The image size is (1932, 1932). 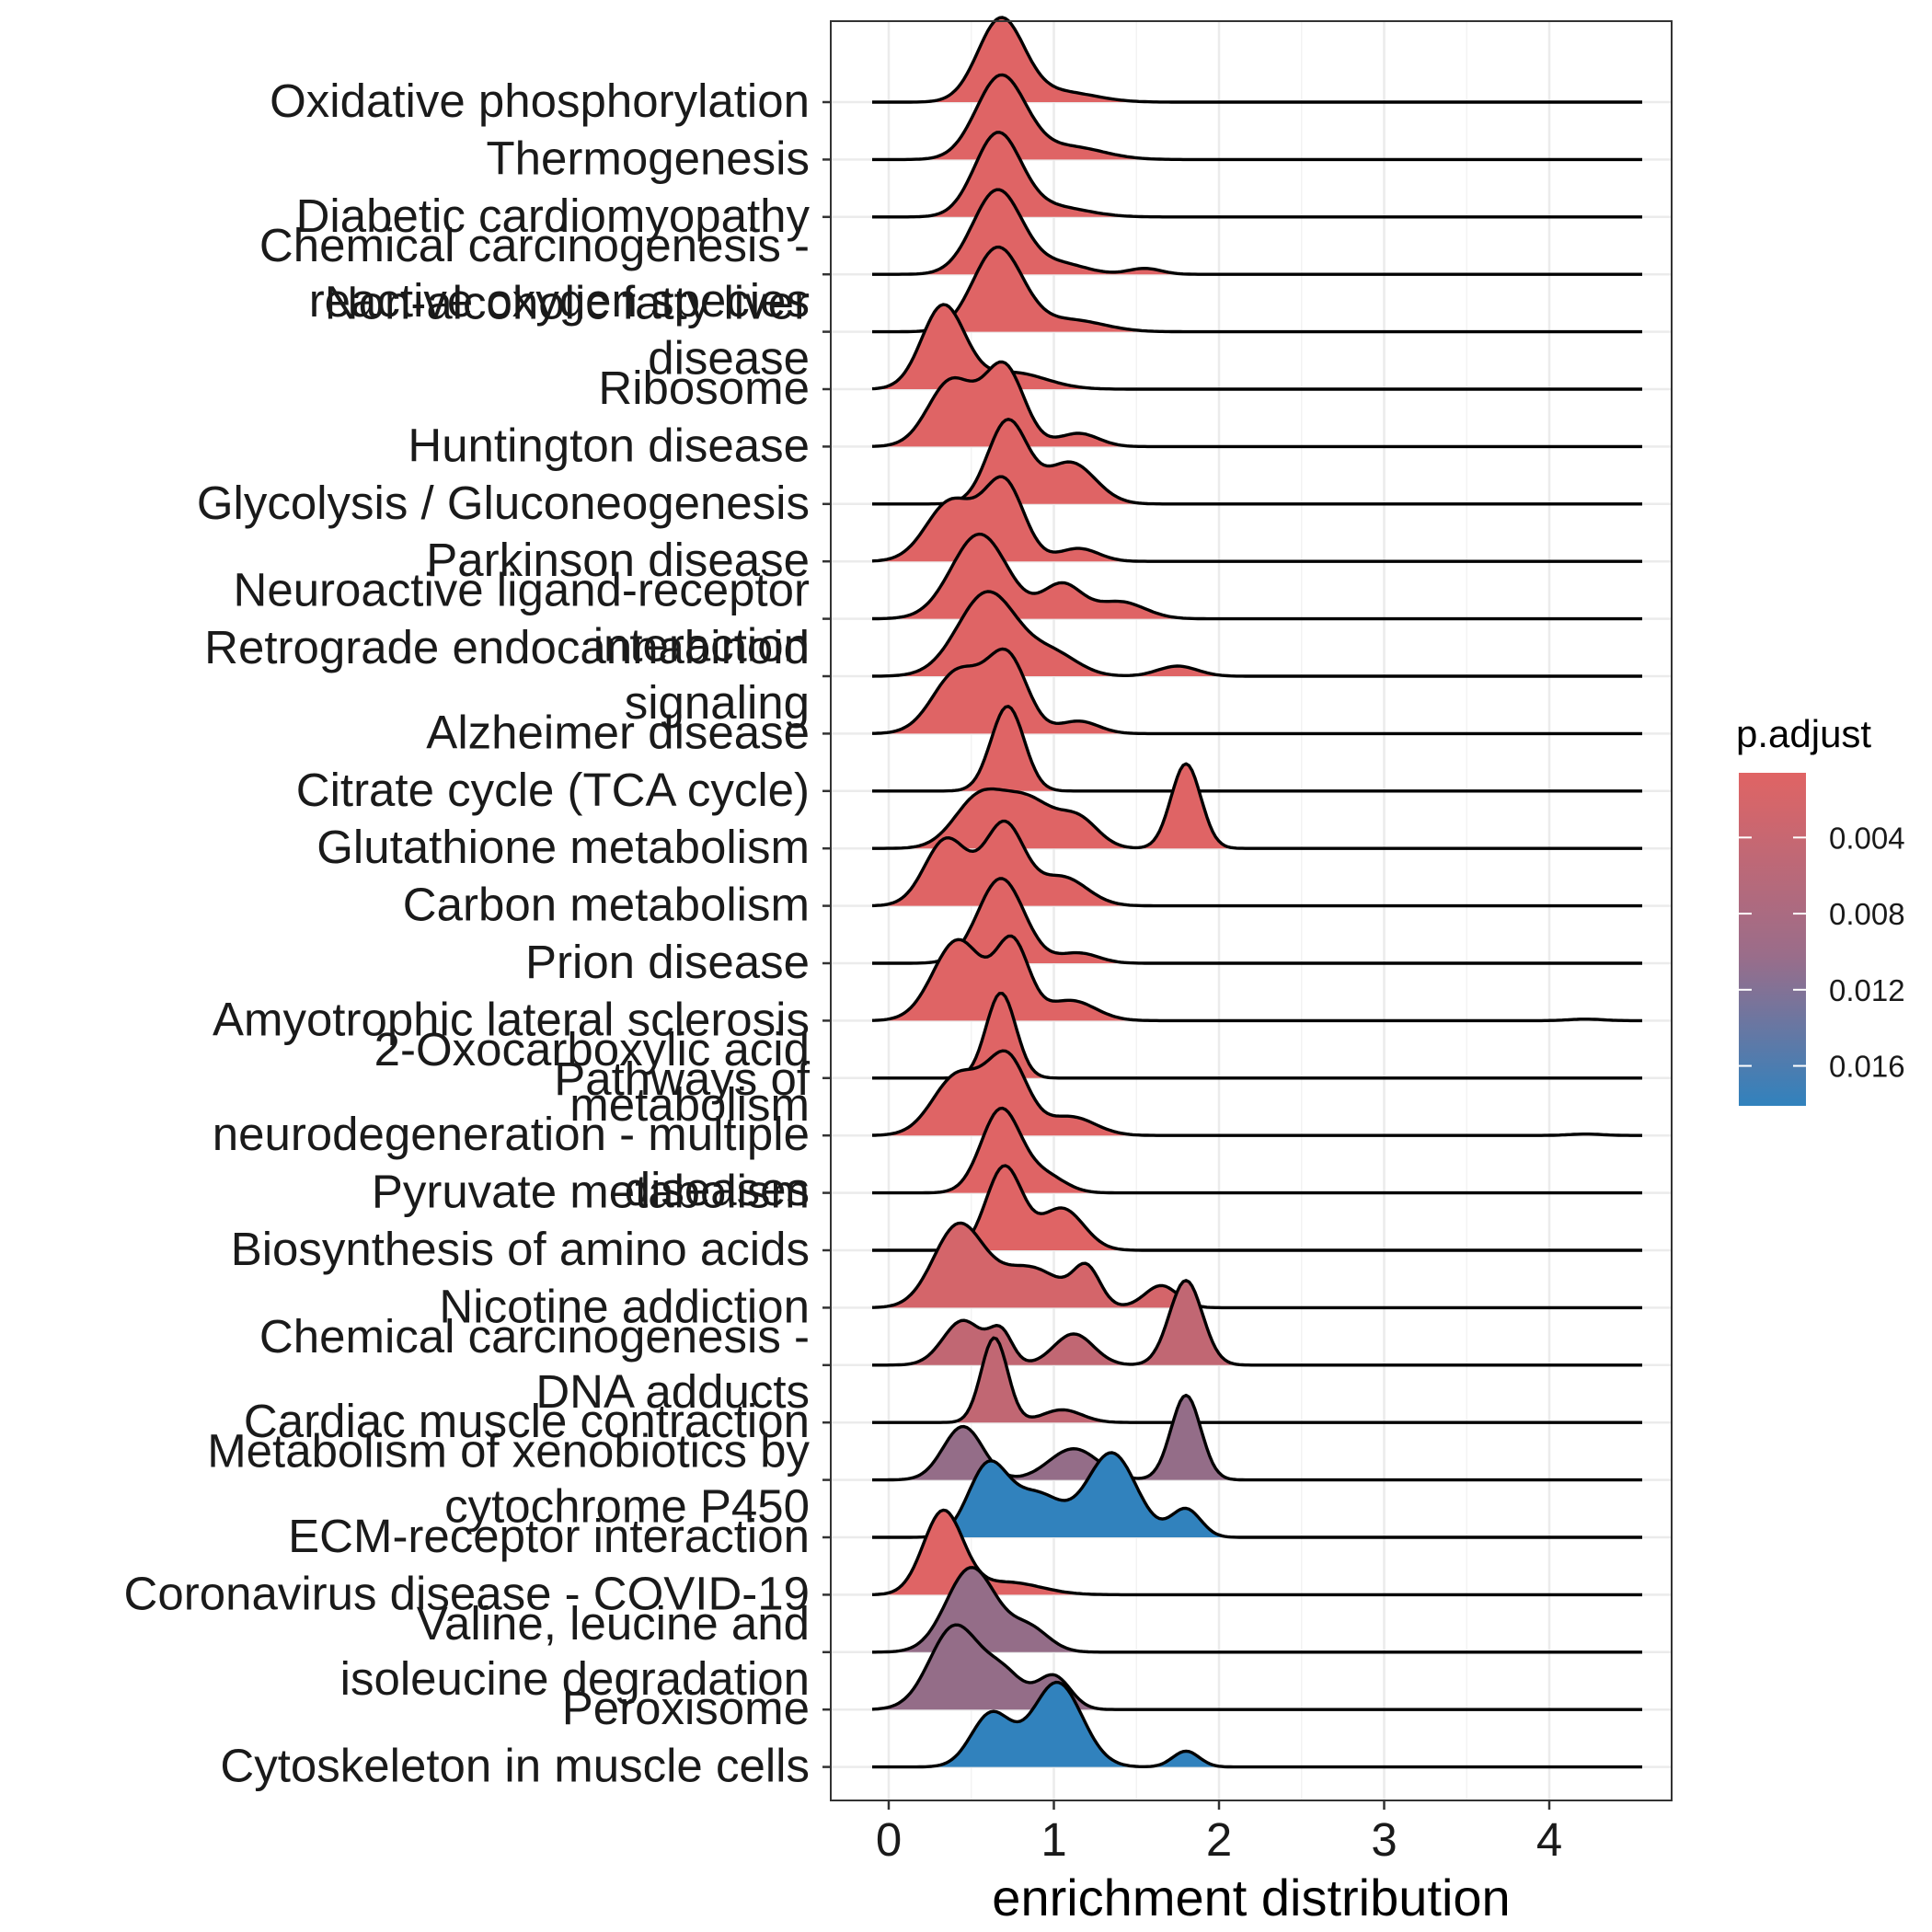 What do you see at coordinates (889, 1839) in the screenshot?
I see `x-tick-label: 0` at bounding box center [889, 1839].